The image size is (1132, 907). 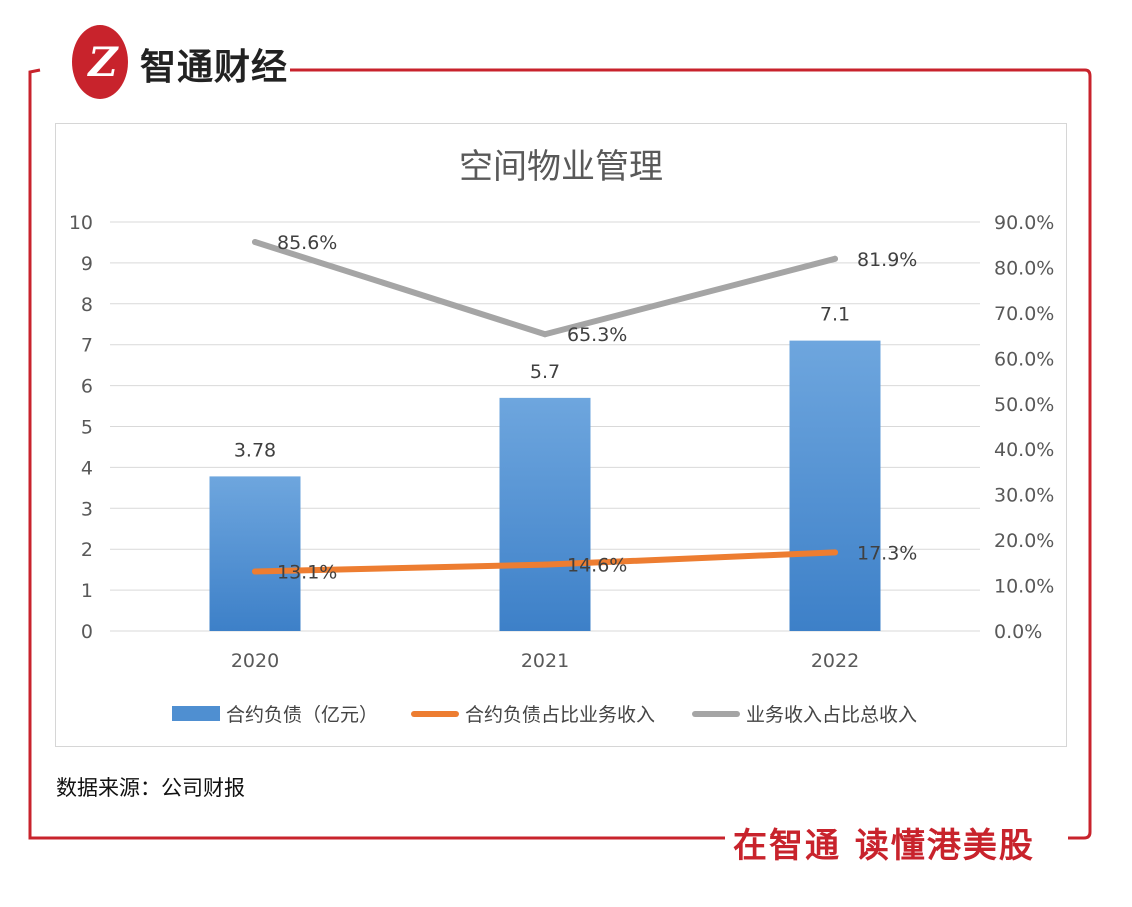 What do you see at coordinates (87, 632) in the screenshot?
I see `y-left-tick-label: 0` at bounding box center [87, 632].